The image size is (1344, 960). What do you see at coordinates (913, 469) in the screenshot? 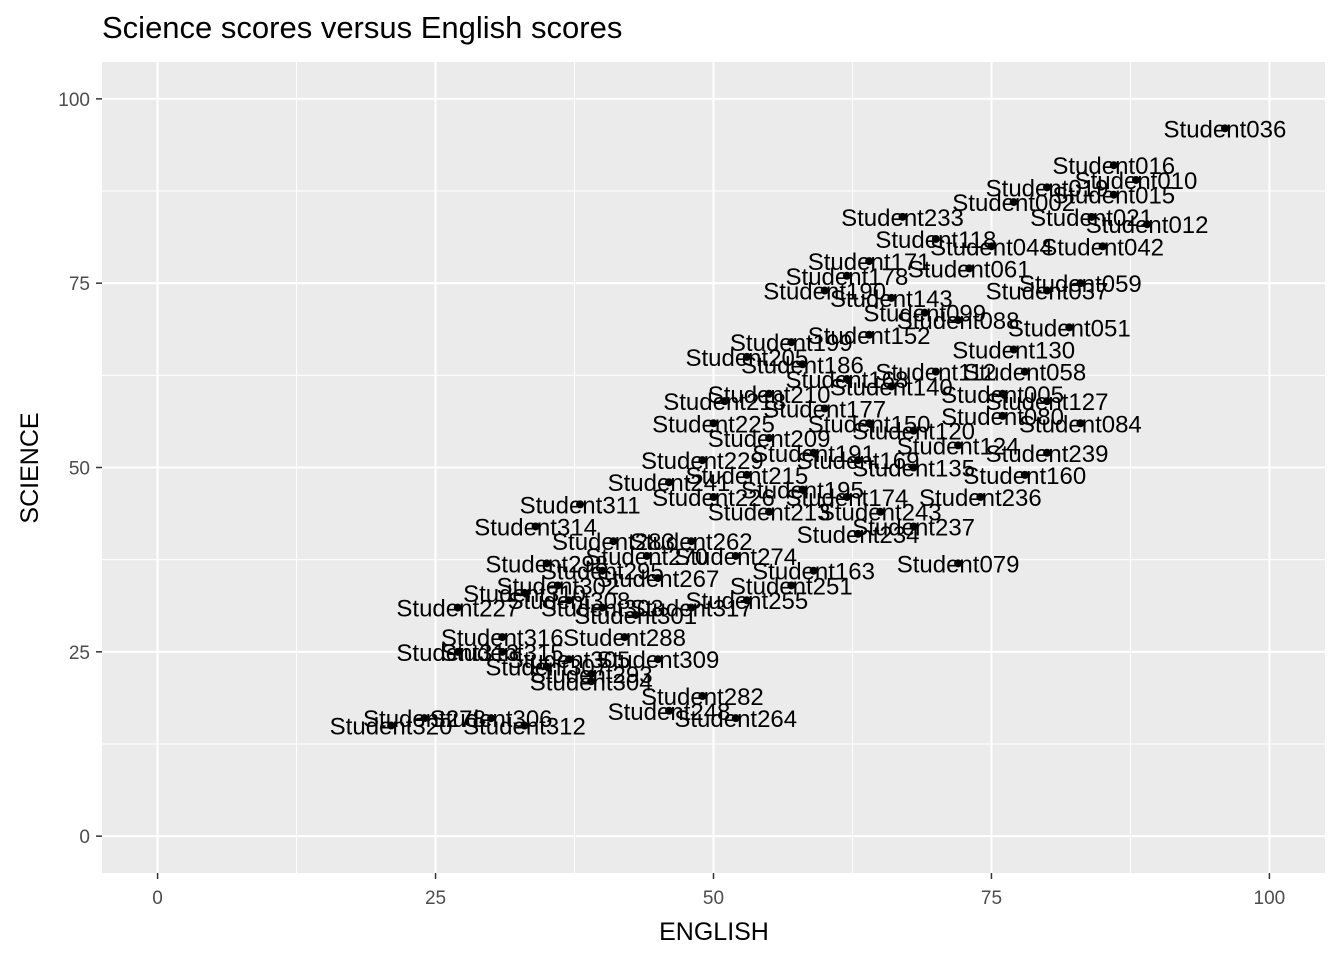
I see `point-label: Student135` at bounding box center [913, 469].